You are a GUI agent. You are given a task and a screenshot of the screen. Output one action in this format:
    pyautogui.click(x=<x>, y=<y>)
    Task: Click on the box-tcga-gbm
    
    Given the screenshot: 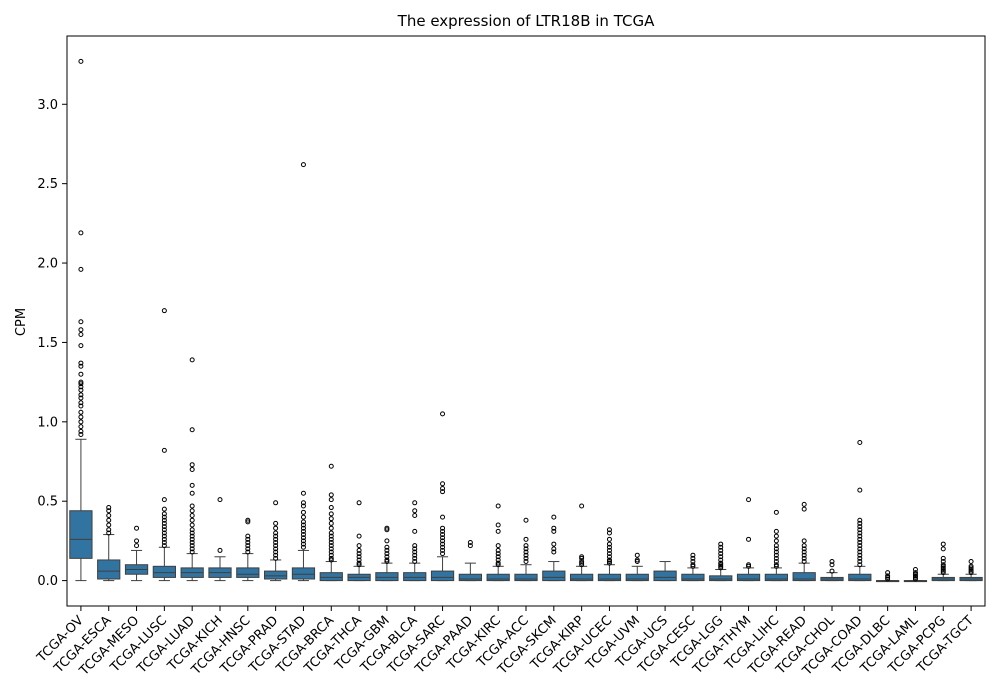 What is the action you would take?
    pyautogui.click(x=387, y=553)
    